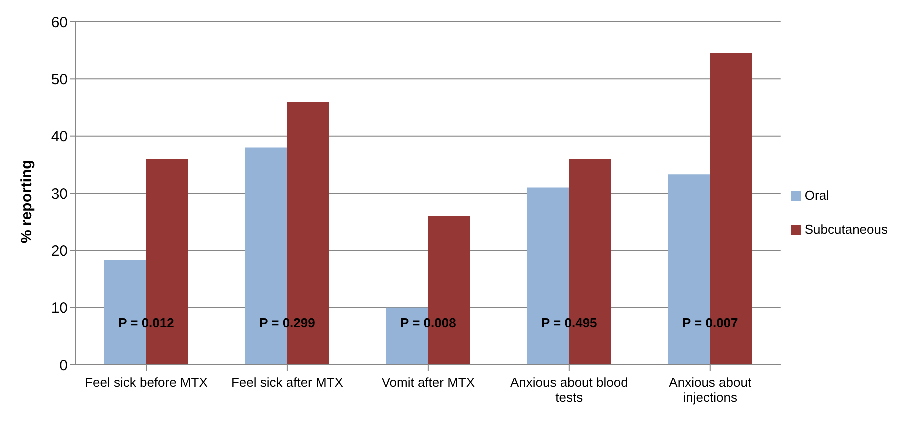 The image size is (917, 425). Describe the element at coordinates (59, 251) in the screenshot. I see `y-tick-label: 20` at that location.